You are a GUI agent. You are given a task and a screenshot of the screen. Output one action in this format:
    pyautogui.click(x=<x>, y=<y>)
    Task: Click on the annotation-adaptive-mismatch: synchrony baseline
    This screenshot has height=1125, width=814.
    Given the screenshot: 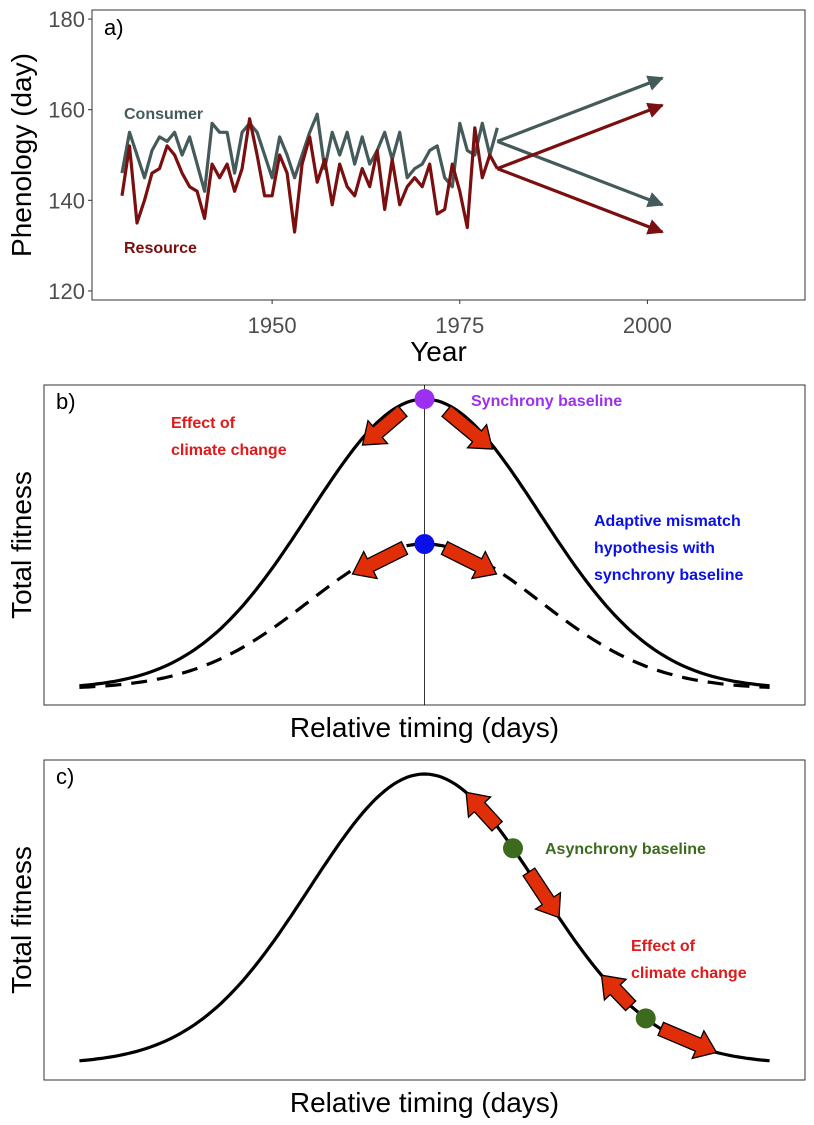 What is the action you would take?
    pyautogui.click(x=668, y=575)
    